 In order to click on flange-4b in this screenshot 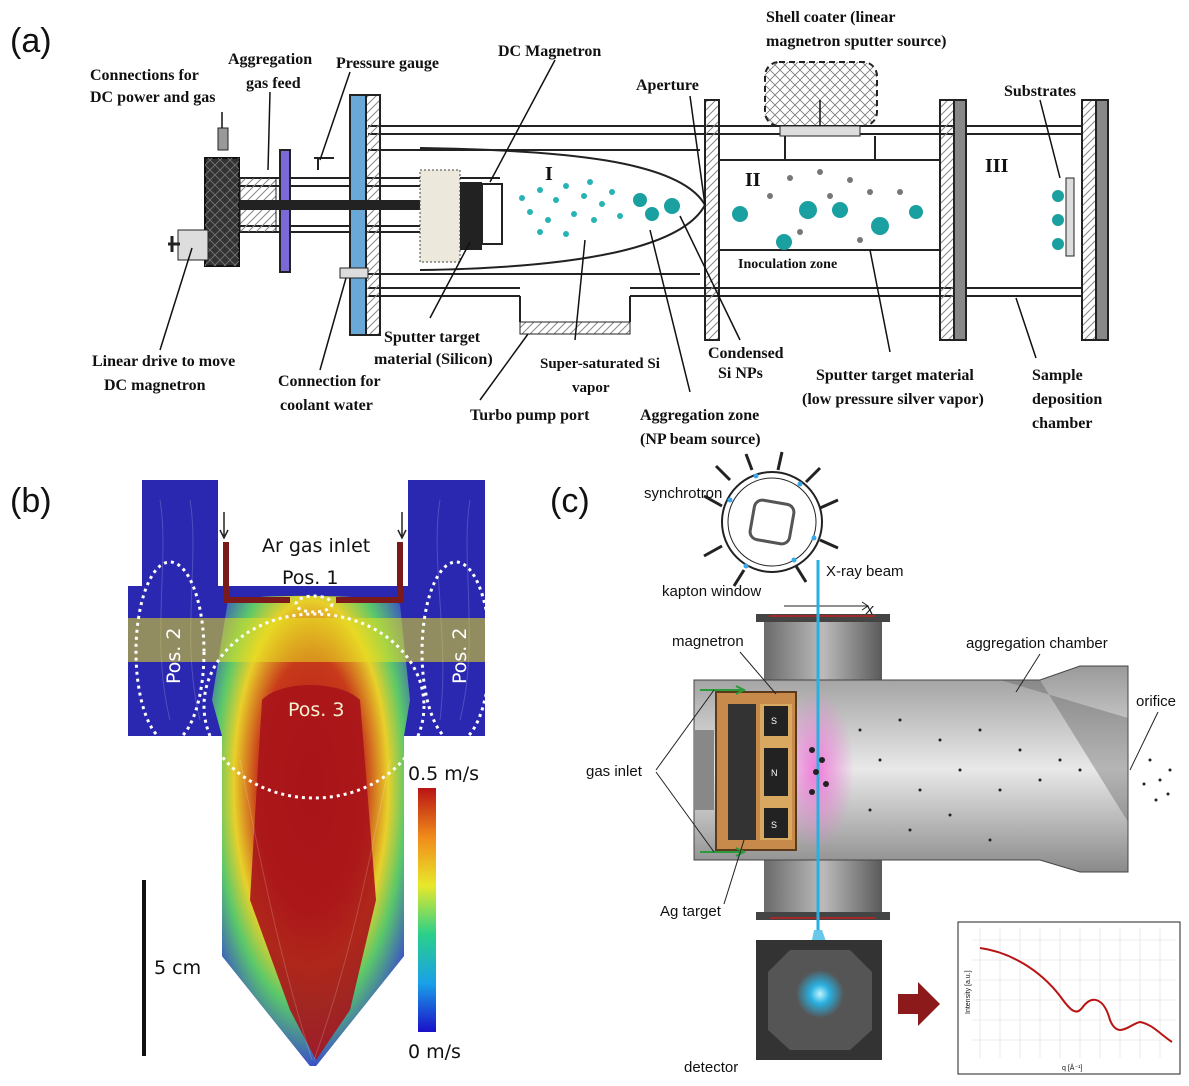, I will do `click(1102, 220)`.